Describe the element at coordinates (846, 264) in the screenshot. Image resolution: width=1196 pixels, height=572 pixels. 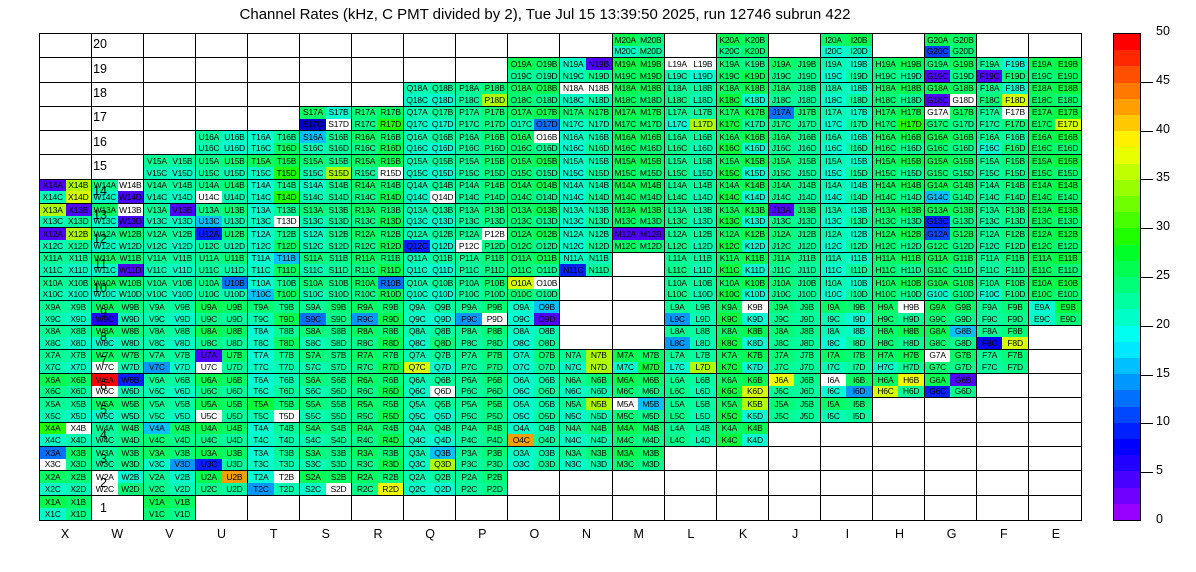
I see `heatmap-cell: I11A I11B I11C I11D` at that location.